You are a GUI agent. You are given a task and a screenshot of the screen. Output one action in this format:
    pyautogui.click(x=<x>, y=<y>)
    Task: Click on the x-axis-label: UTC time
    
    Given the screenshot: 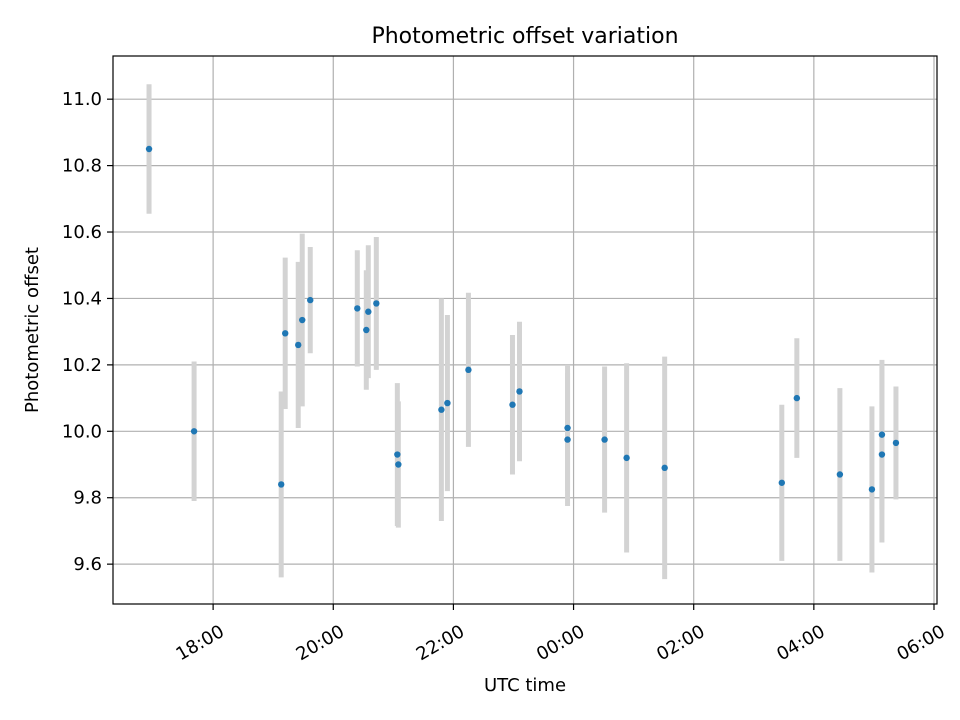 What is the action you would take?
    pyautogui.click(x=525, y=685)
    